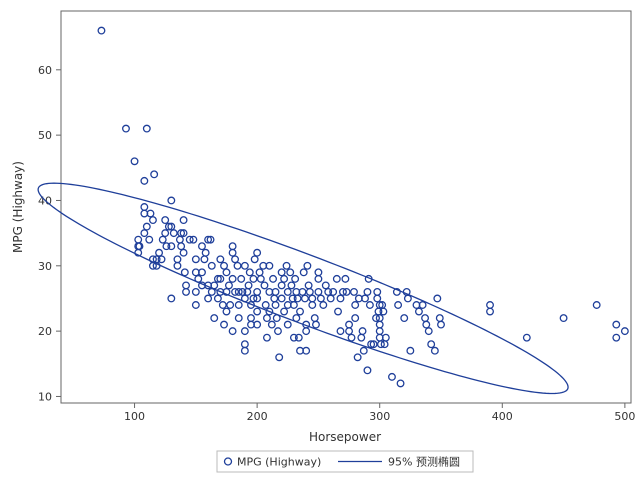 The width and height of the screenshot is (640, 480). What do you see at coordinates (345, 437) in the screenshot?
I see `x-axis-title: Horsepower` at bounding box center [345, 437].